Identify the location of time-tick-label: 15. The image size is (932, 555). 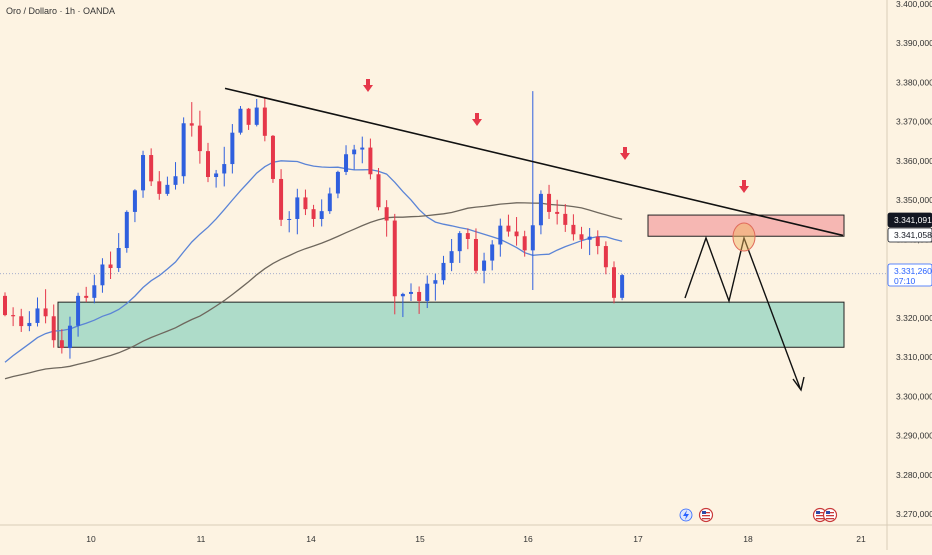
(420, 539).